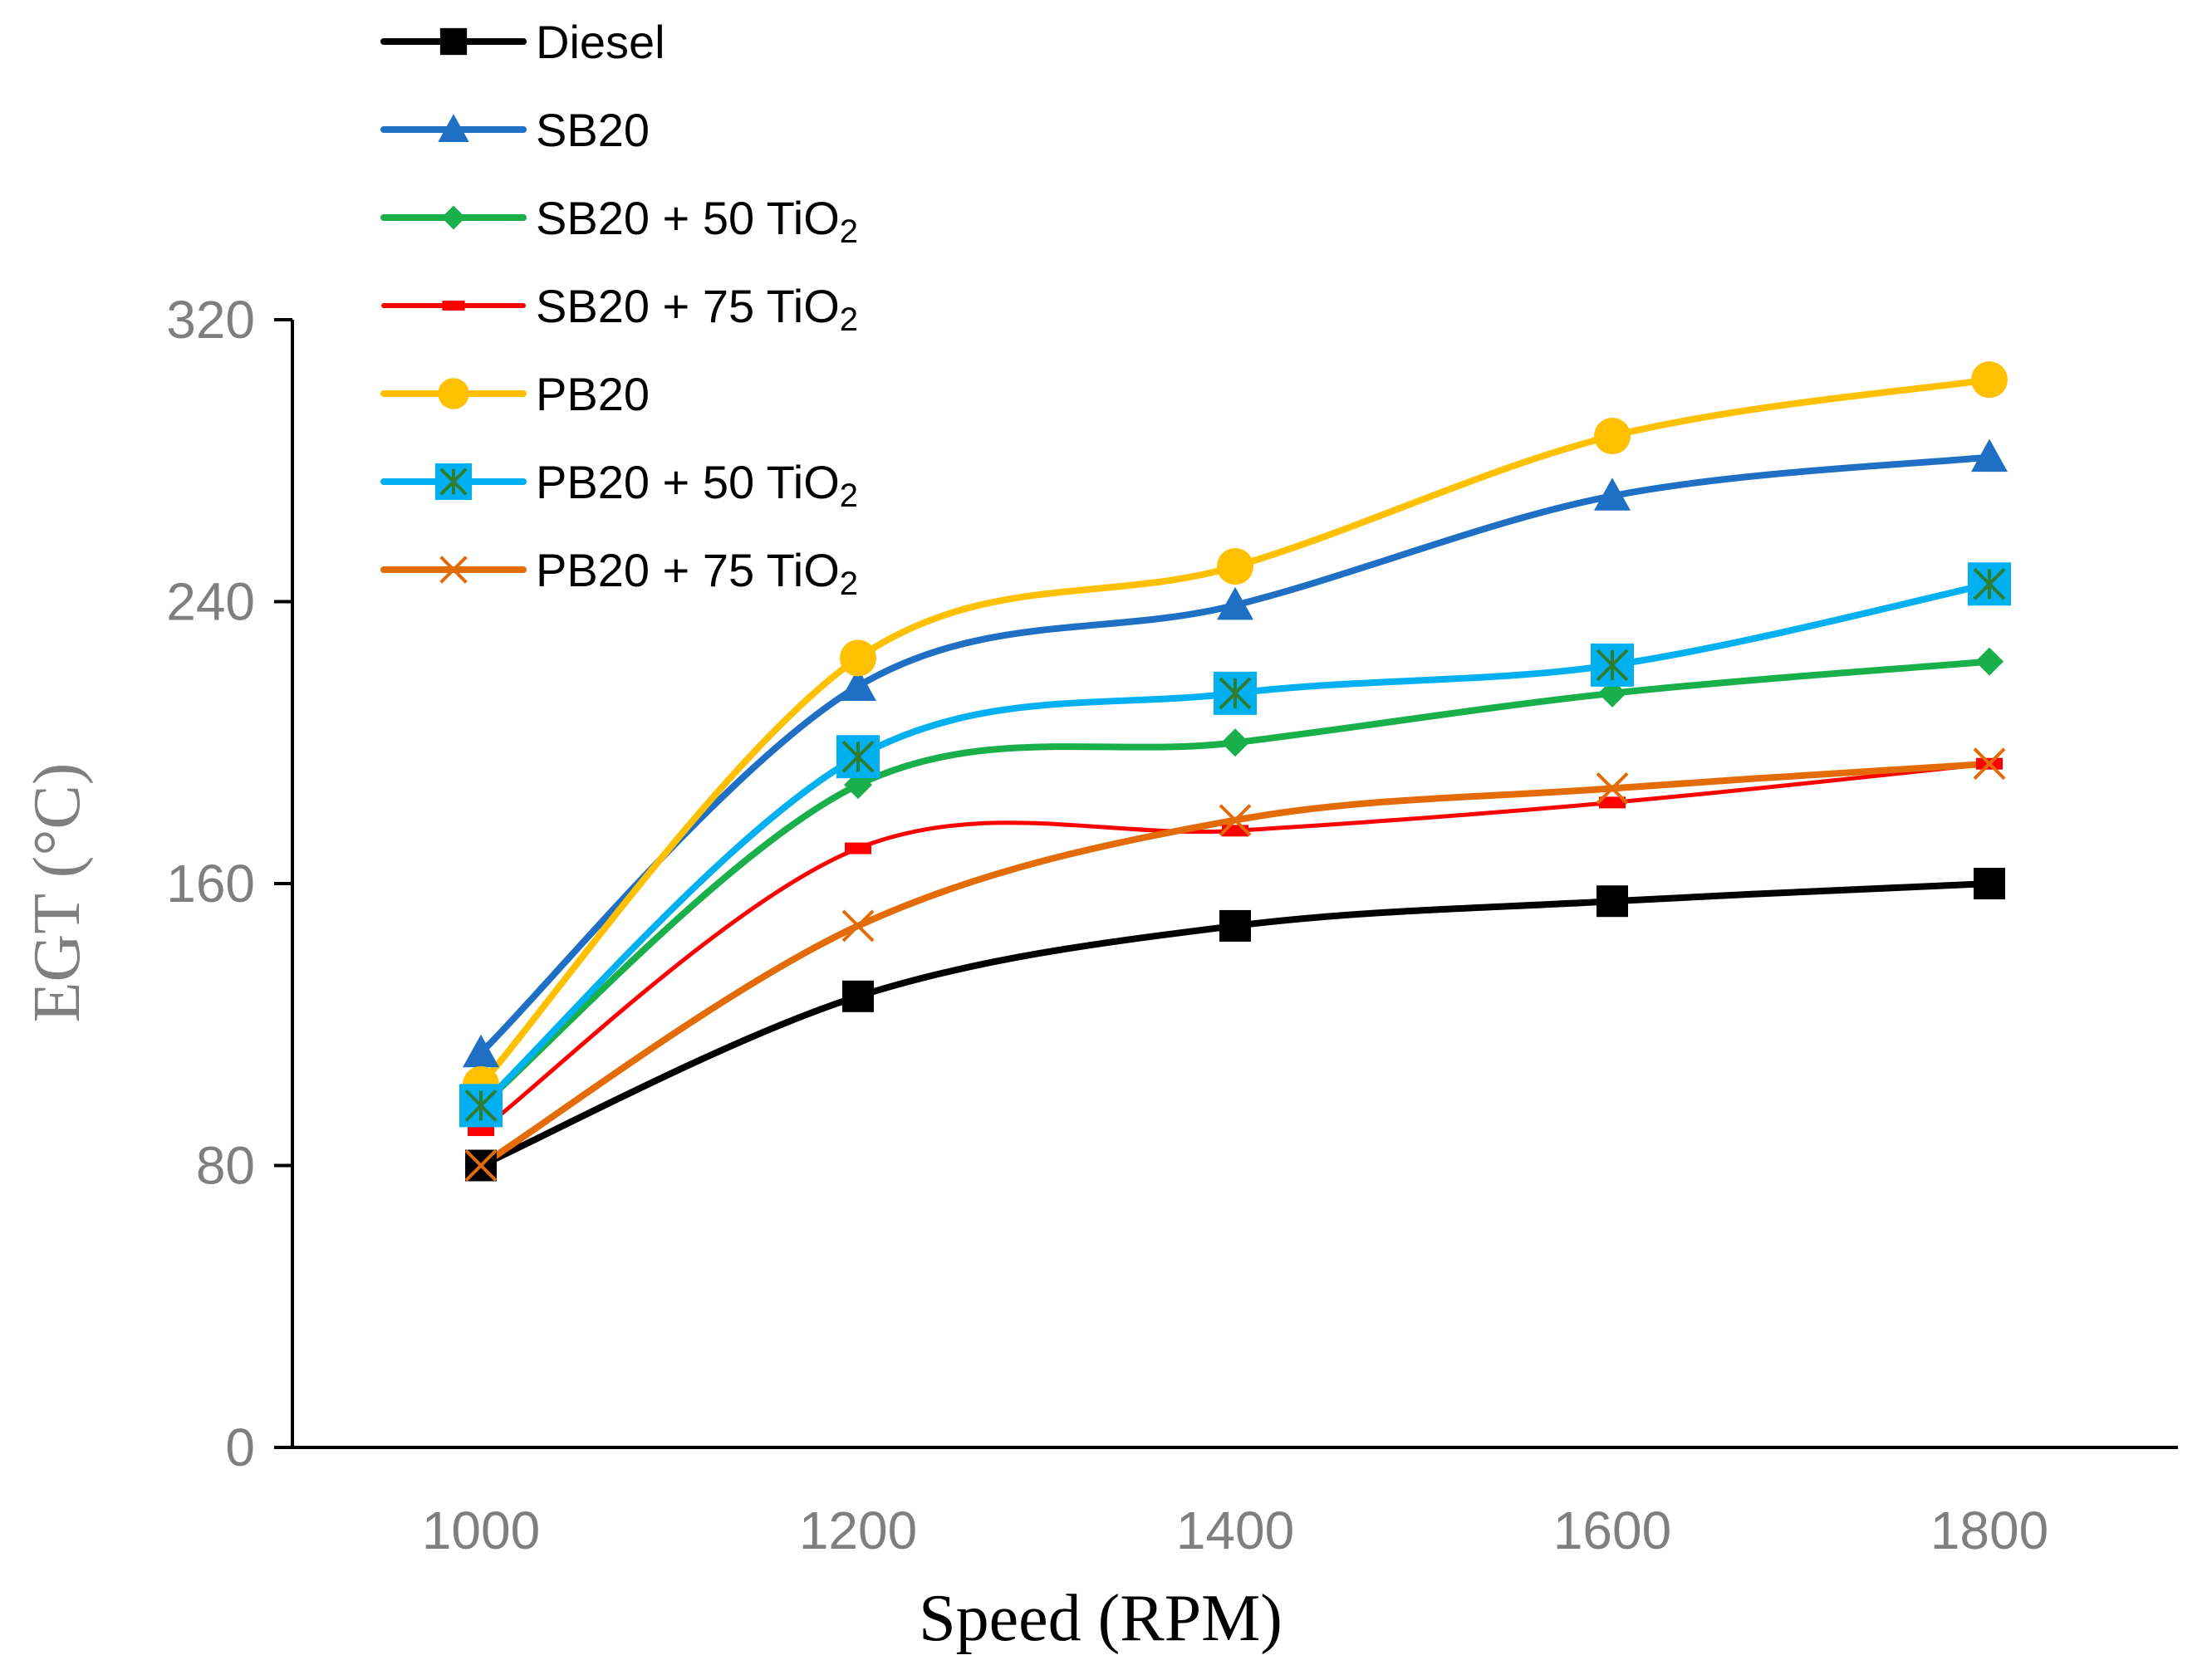 The height and width of the screenshot is (1665, 2212). I want to click on legend-label-text: PB20 + 50 TiO, so click(688, 482).